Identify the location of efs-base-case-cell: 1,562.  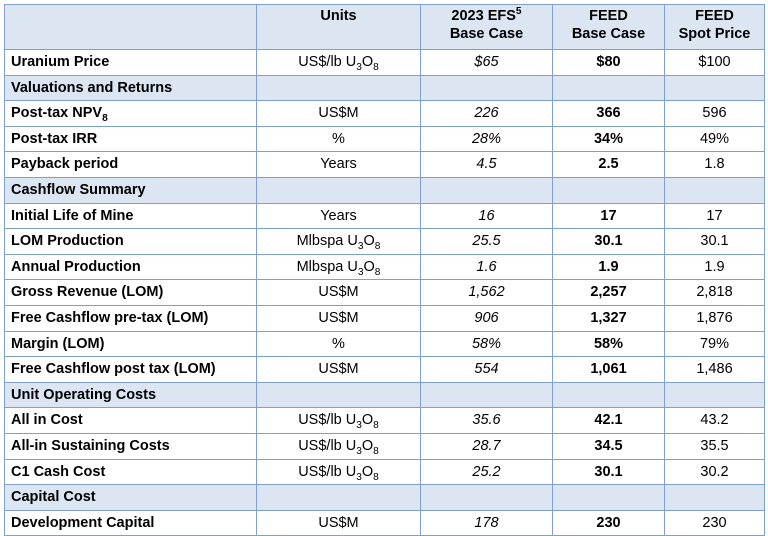
(486, 292).